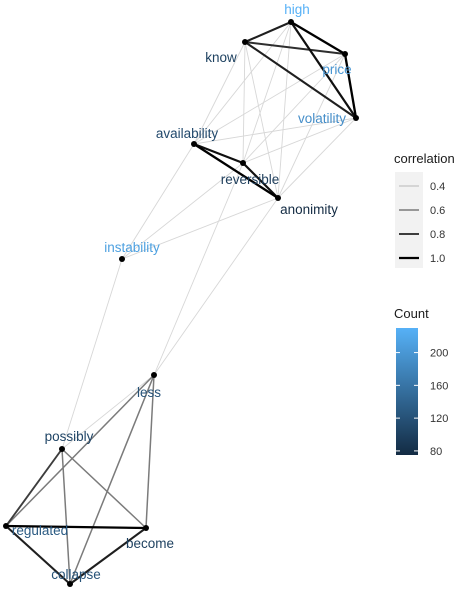  I want to click on edge-high-reversible, so click(267, 92).